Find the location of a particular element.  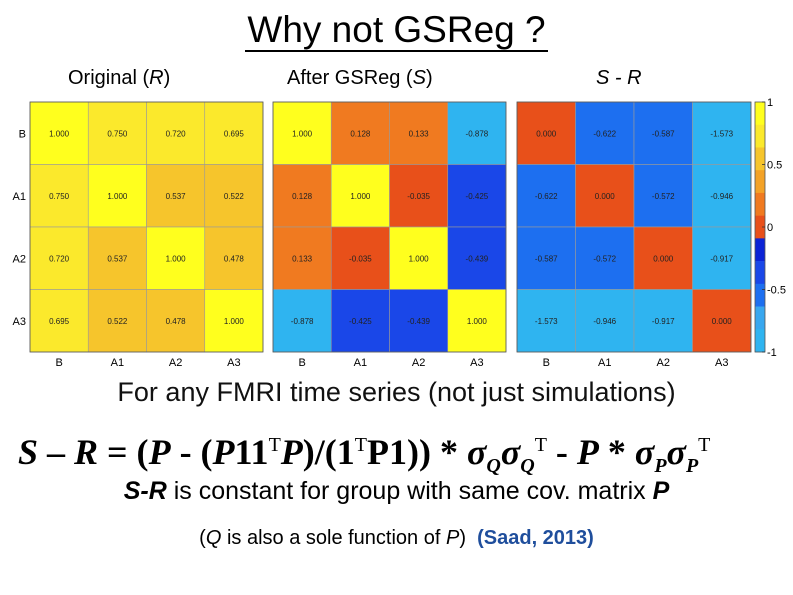

panel-label-original: Original (R) is located at coordinates (119, 78).